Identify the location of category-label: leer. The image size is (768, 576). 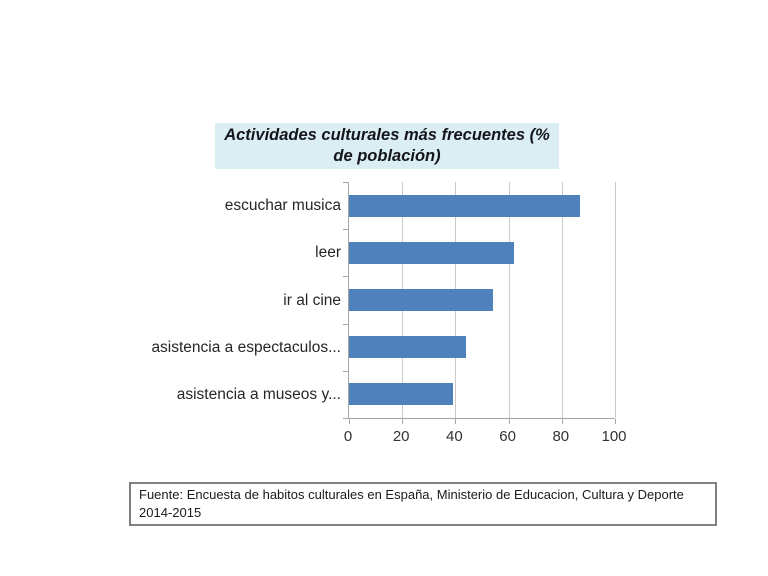
(328, 252).